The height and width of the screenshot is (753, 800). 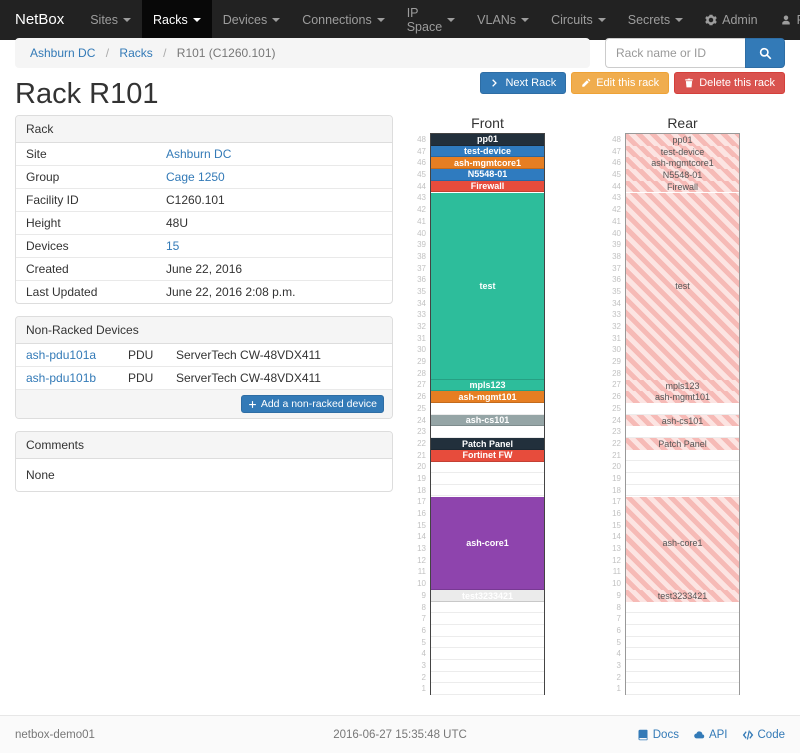 I want to click on breadcrumb-racks-link: Racks, so click(x=136, y=53).